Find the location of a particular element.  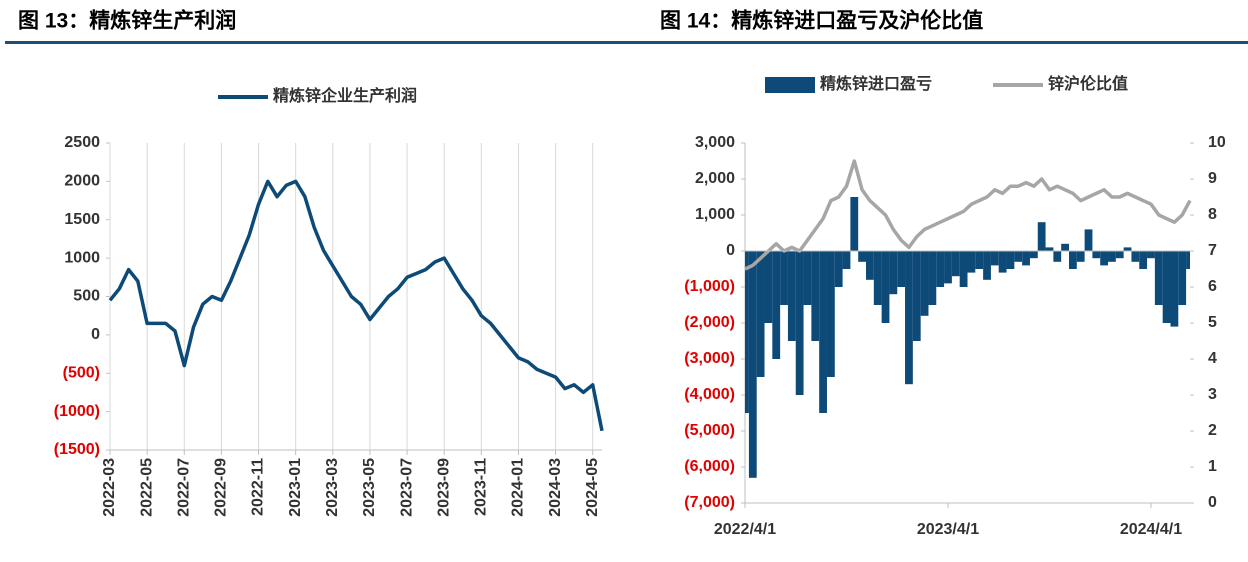

y2-tick-label: 2 is located at coordinates (1212, 430).